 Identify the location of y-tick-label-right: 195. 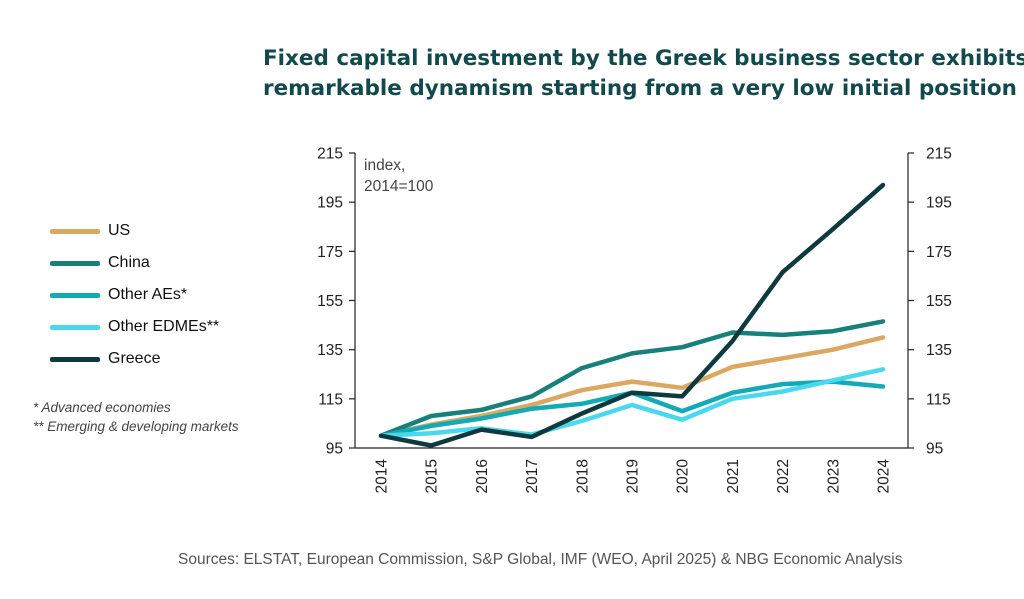
(939, 203).